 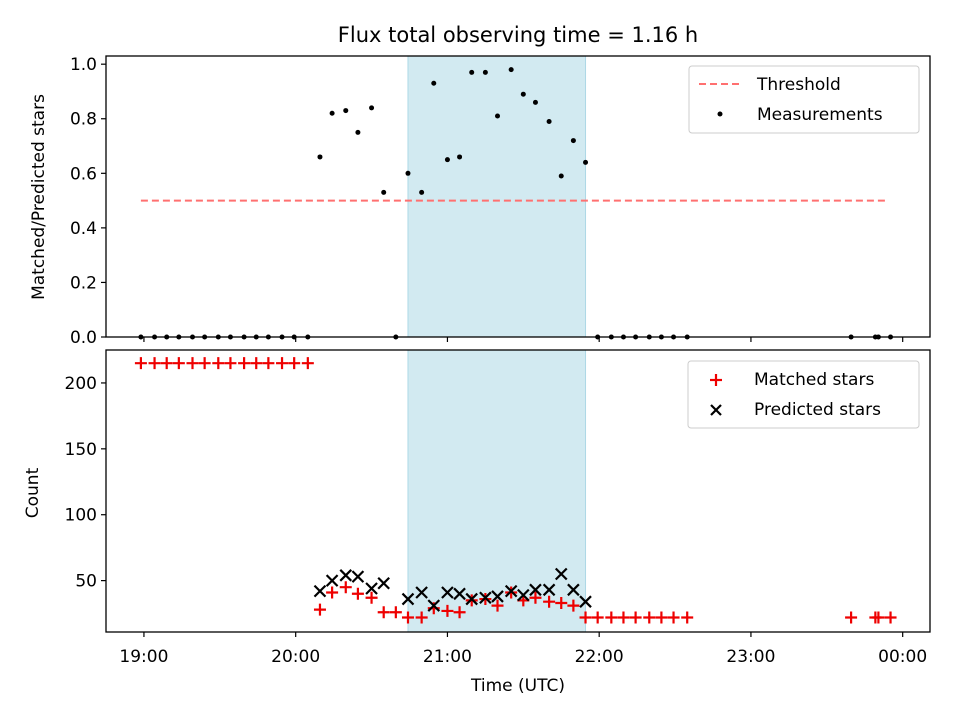 What do you see at coordinates (750, 657) in the screenshot?
I see `xtick-label: 23:00` at bounding box center [750, 657].